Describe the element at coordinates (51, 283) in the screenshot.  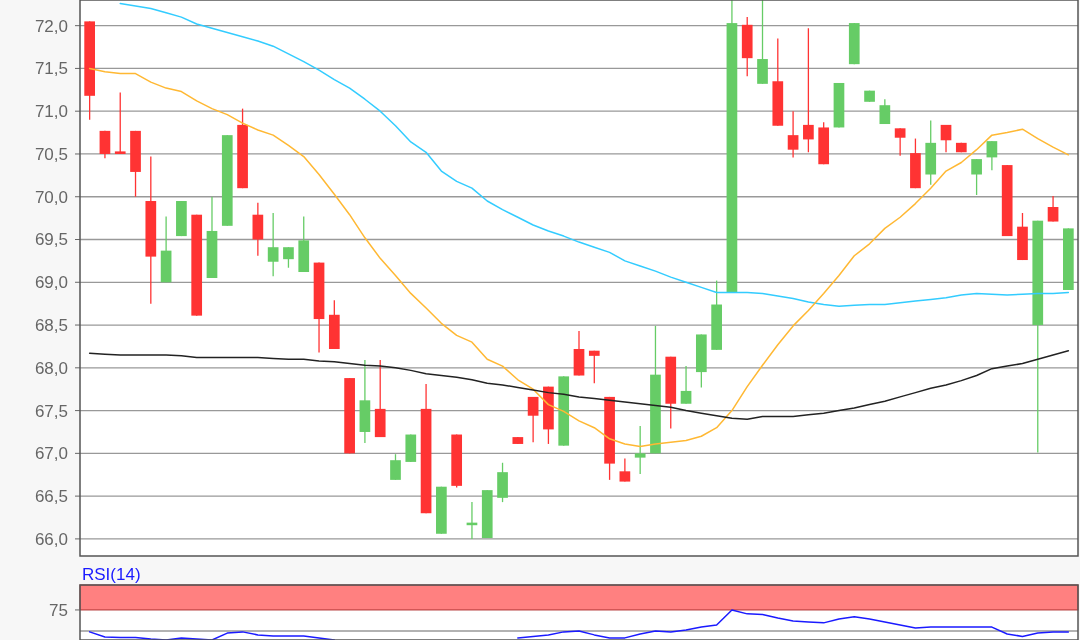
I see `y-tick-label: 69,0` at that location.